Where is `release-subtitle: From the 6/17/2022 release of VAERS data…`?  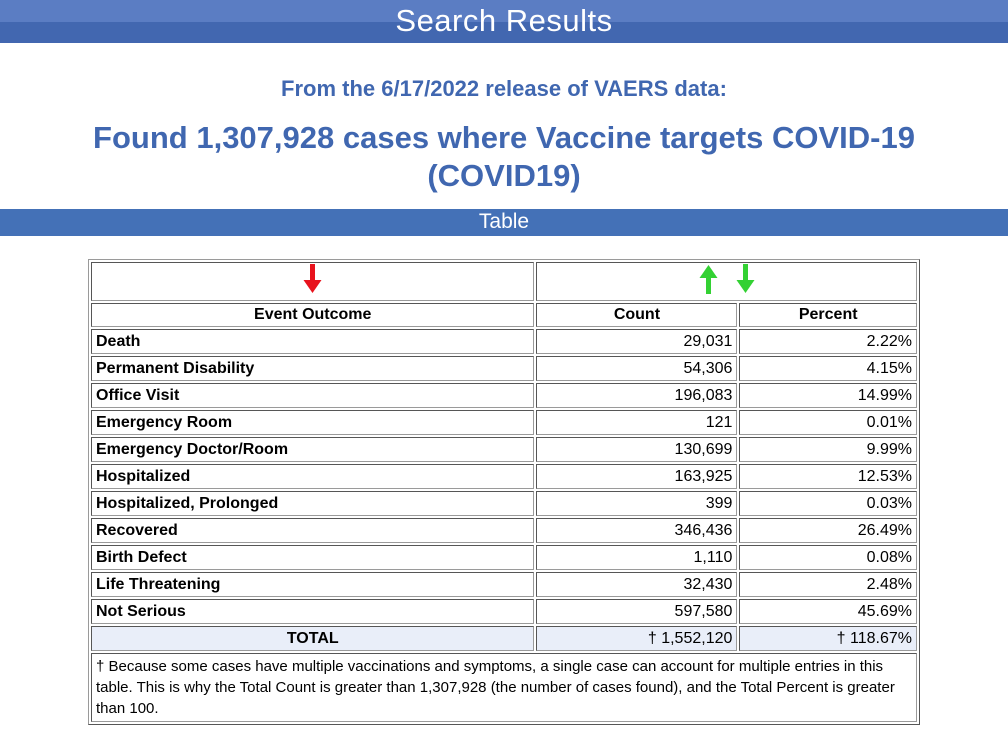 release-subtitle: From the 6/17/2022 release of VAERS data… is located at coordinates (504, 88).